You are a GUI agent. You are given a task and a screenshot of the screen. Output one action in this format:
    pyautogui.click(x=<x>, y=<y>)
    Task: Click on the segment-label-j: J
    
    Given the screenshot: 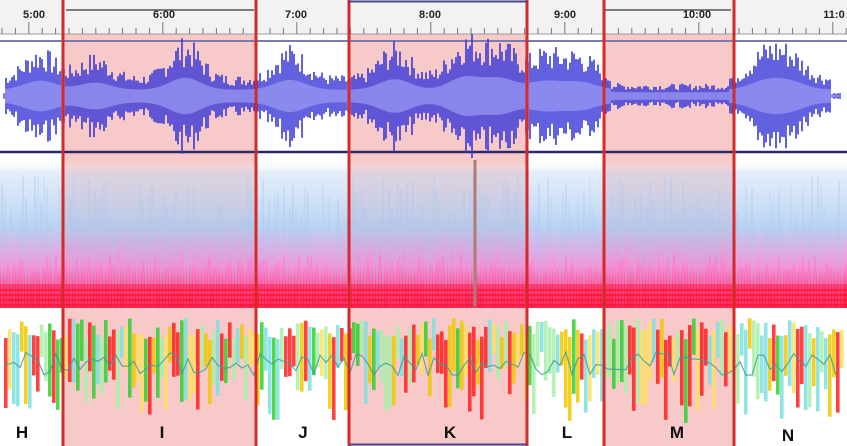 What is the action you would take?
    pyautogui.click(x=302, y=432)
    